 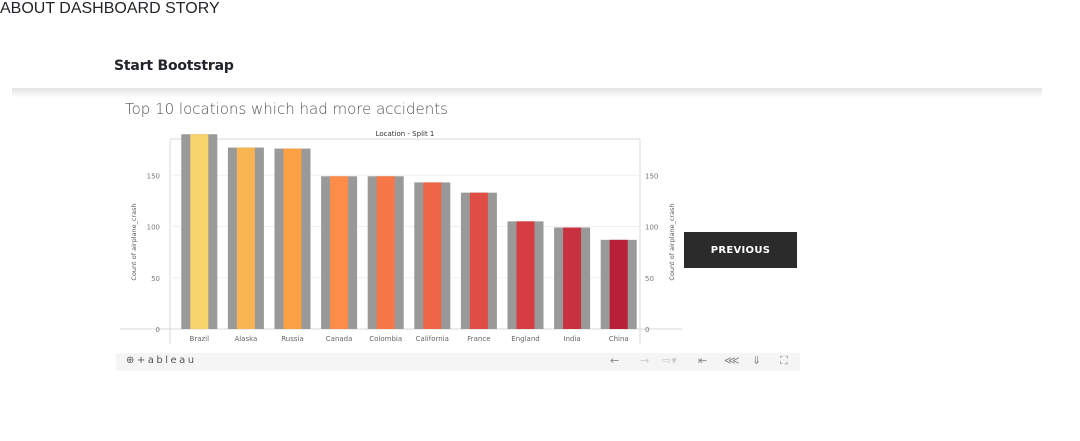 I want to click on y-axis-label-right: Count of airplane_crash, so click(x=672, y=241).